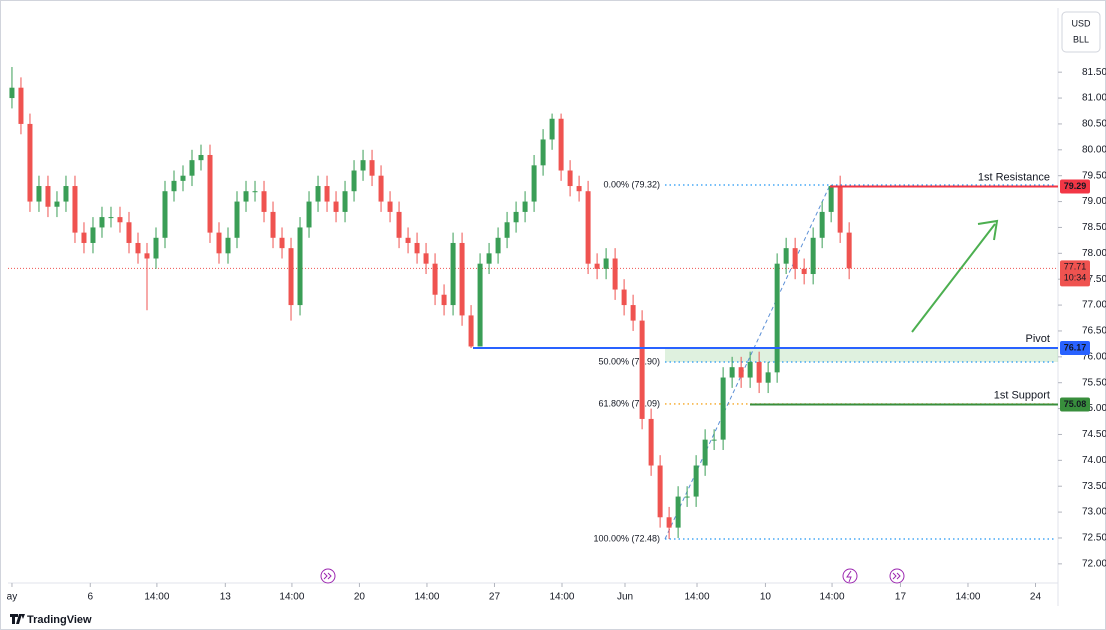 This screenshot has height=630, width=1106. I want to click on y-tick-label: 72.00, so click(1094, 563).